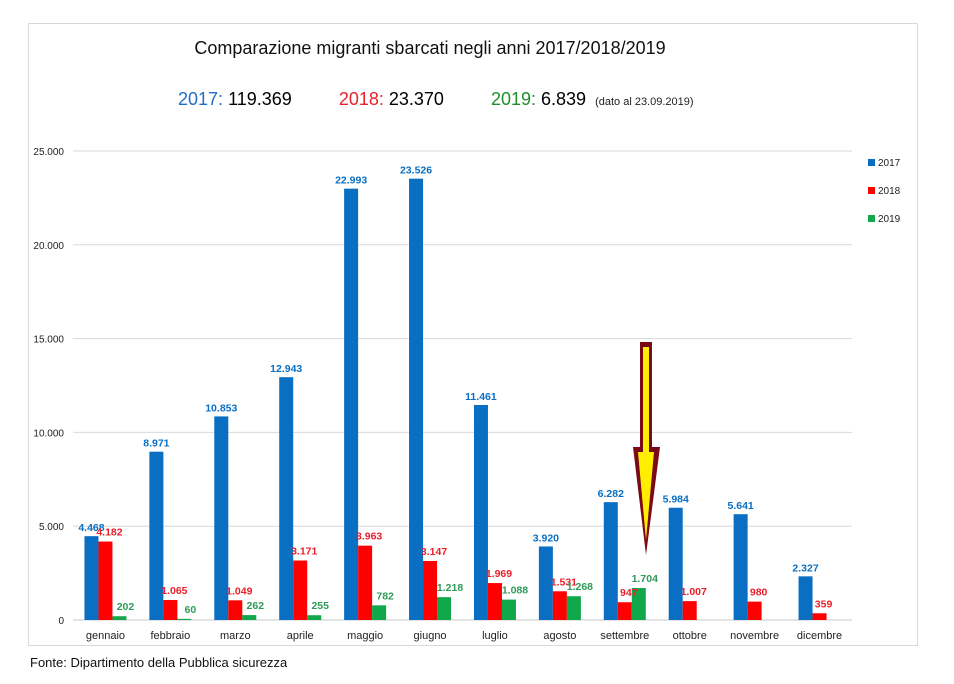  Describe the element at coordinates (675, 563) in the screenshot. I see `bar-2017-ottobre` at that location.